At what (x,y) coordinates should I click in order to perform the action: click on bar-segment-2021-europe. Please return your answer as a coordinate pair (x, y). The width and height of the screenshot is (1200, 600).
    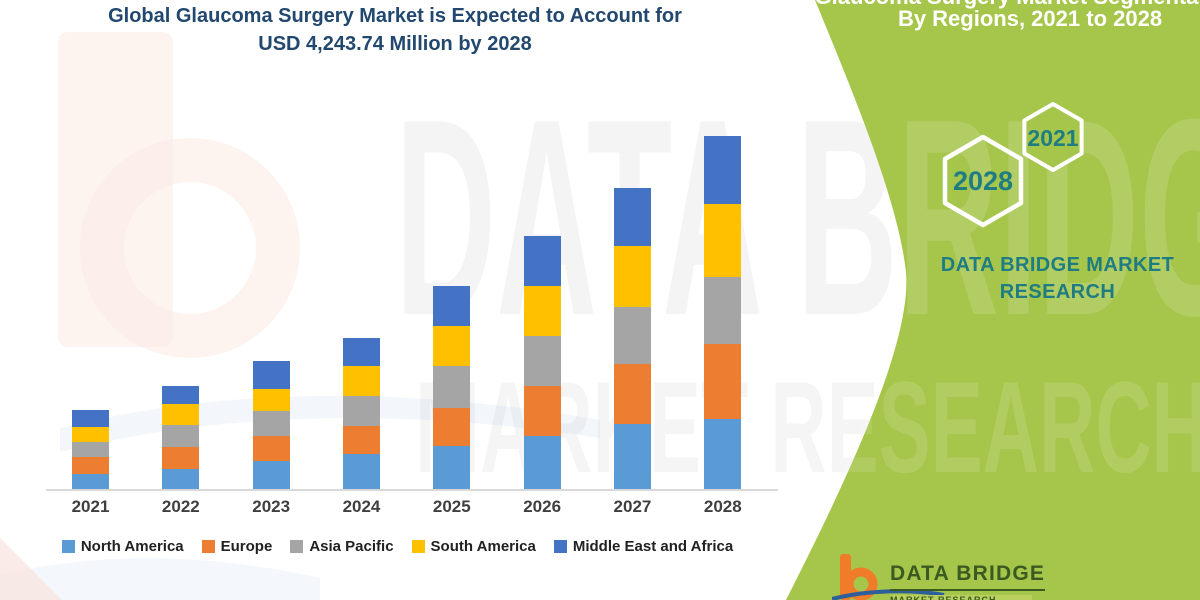
    Looking at the image, I should click on (90, 465).